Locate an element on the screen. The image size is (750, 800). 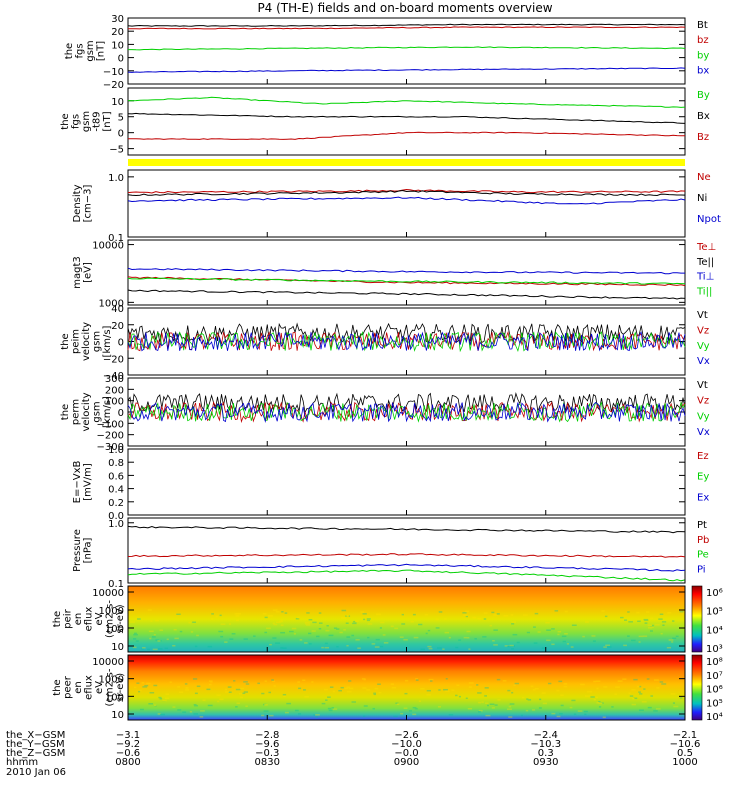
x-tick-label-x_gsm: −2.8 is located at coordinates (267, 735).